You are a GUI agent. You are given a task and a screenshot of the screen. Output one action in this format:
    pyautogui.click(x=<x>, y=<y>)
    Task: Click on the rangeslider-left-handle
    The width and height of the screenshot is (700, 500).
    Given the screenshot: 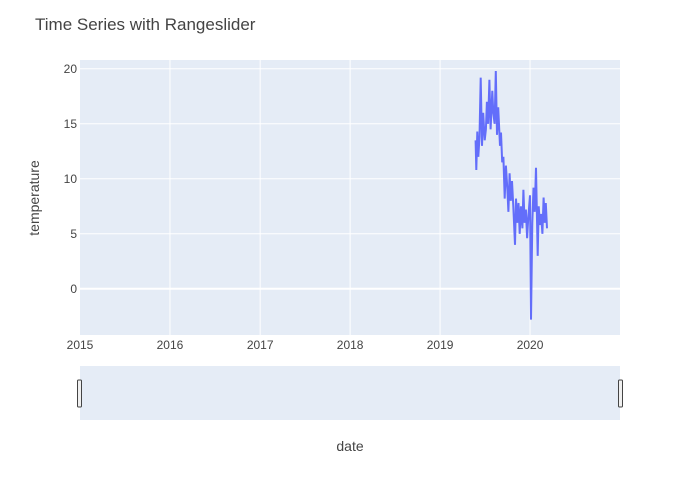 What is the action you would take?
    pyautogui.click(x=79, y=393)
    